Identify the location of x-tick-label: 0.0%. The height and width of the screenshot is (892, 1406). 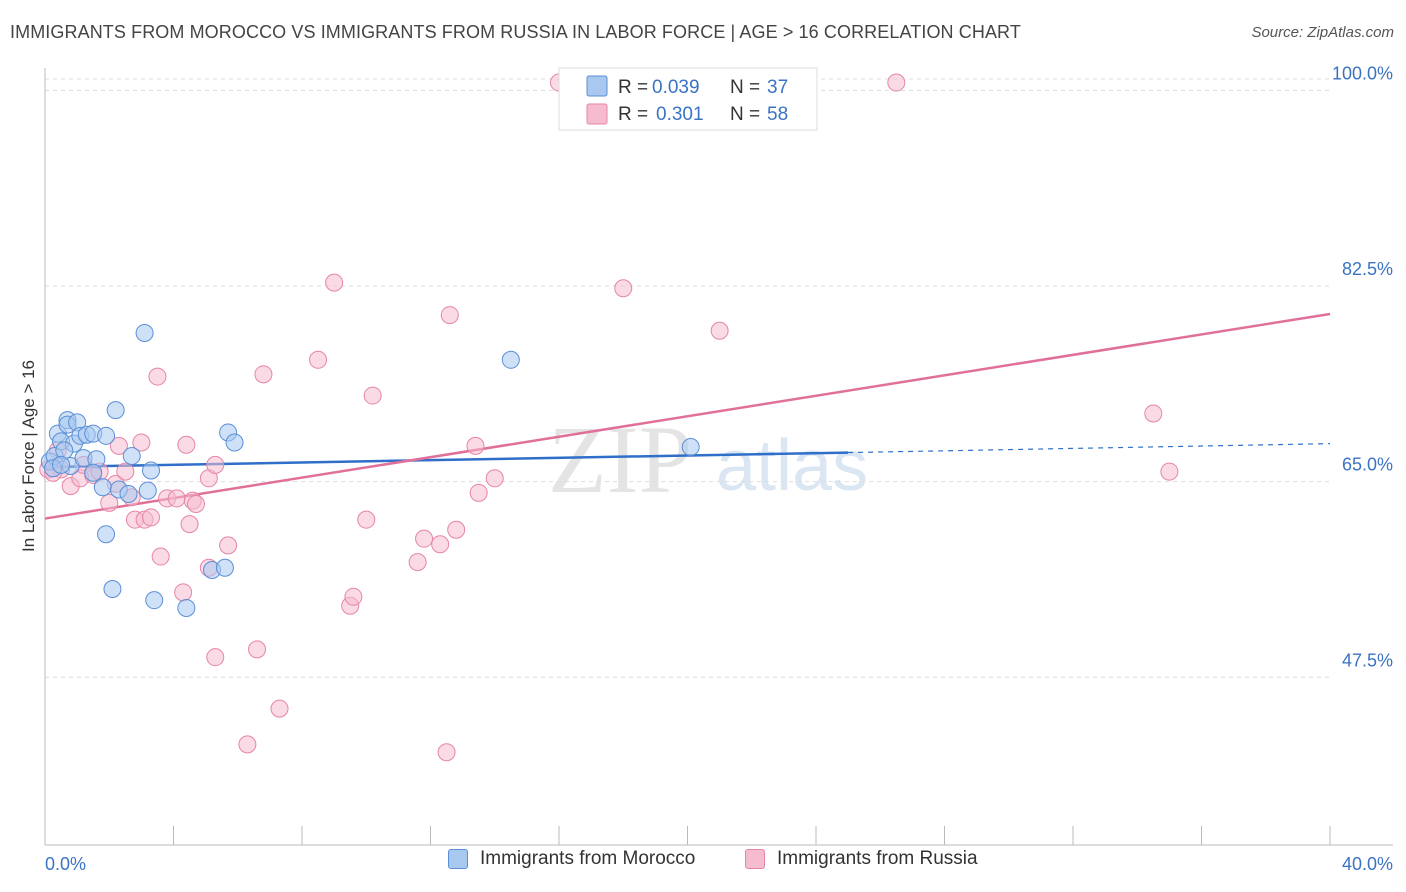
(65, 864).